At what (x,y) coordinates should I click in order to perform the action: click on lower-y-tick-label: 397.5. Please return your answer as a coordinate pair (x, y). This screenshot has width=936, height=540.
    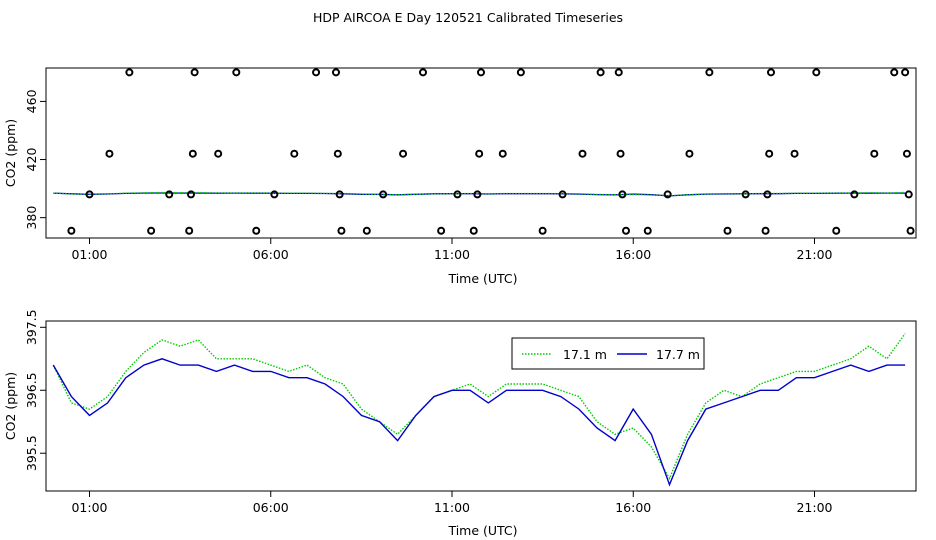
    Looking at the image, I should click on (31, 327).